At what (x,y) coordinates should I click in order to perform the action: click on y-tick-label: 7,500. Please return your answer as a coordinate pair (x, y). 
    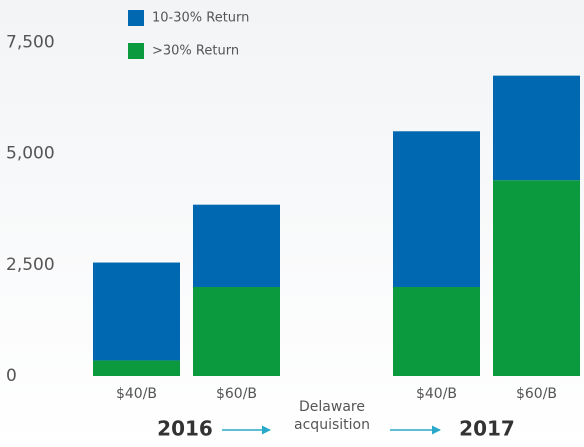
    Looking at the image, I should click on (30, 42).